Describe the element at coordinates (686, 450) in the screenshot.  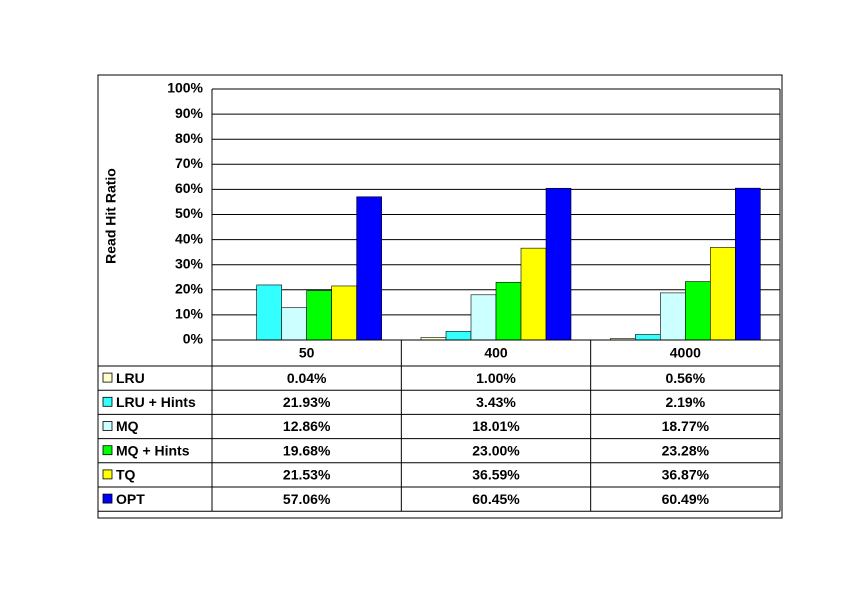
I see `table-value: 23.28%` at that location.